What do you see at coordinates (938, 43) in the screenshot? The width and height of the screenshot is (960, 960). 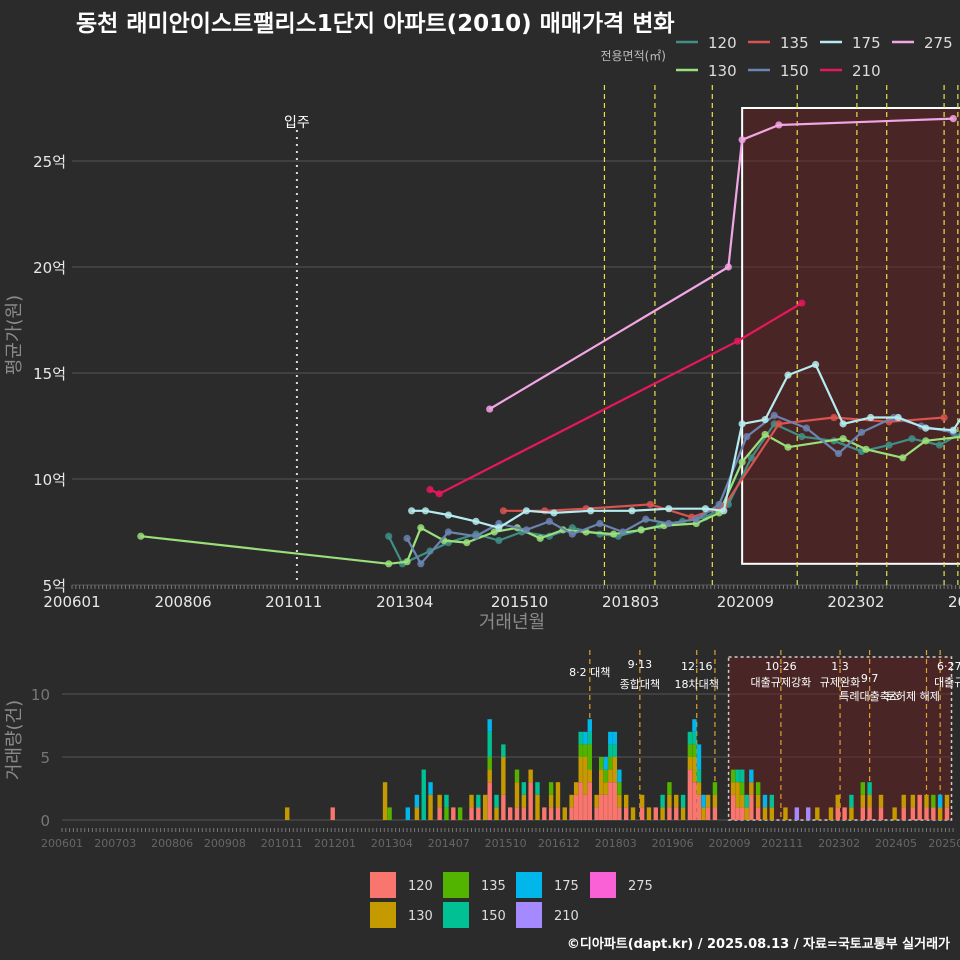 I see `legend-label-275: 275` at bounding box center [938, 43].